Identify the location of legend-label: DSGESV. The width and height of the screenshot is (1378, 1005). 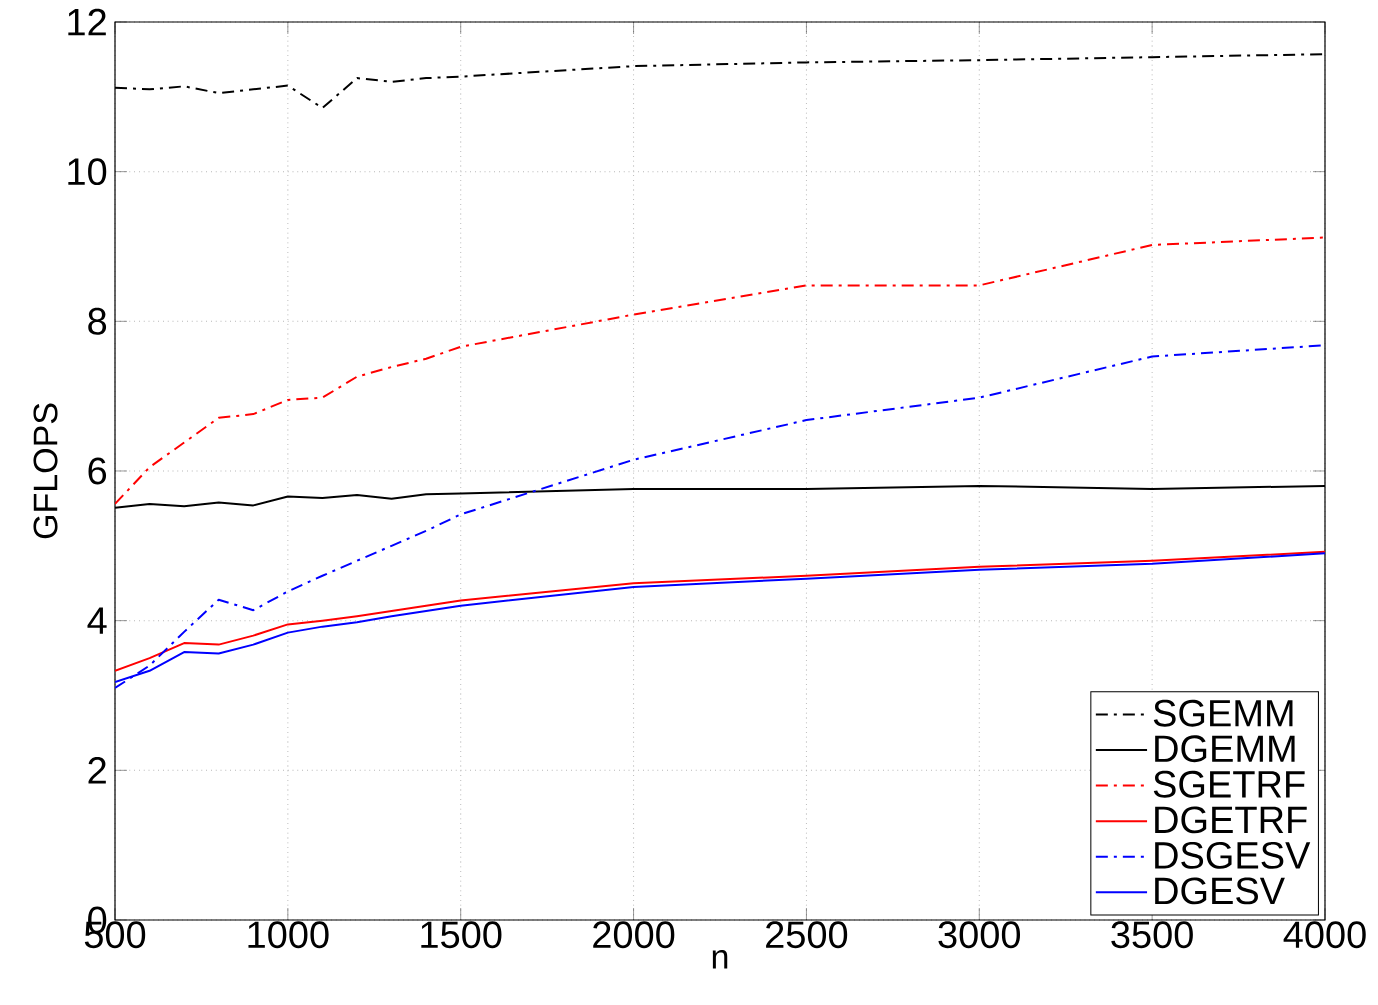
(1233, 855).